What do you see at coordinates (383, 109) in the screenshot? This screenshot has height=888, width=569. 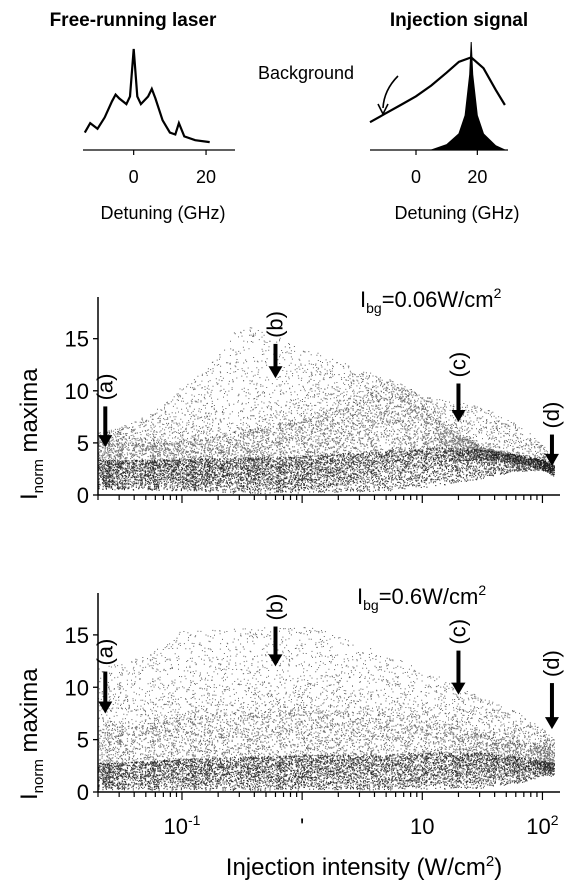 I see `background-annotation-arrowhead` at bounding box center [383, 109].